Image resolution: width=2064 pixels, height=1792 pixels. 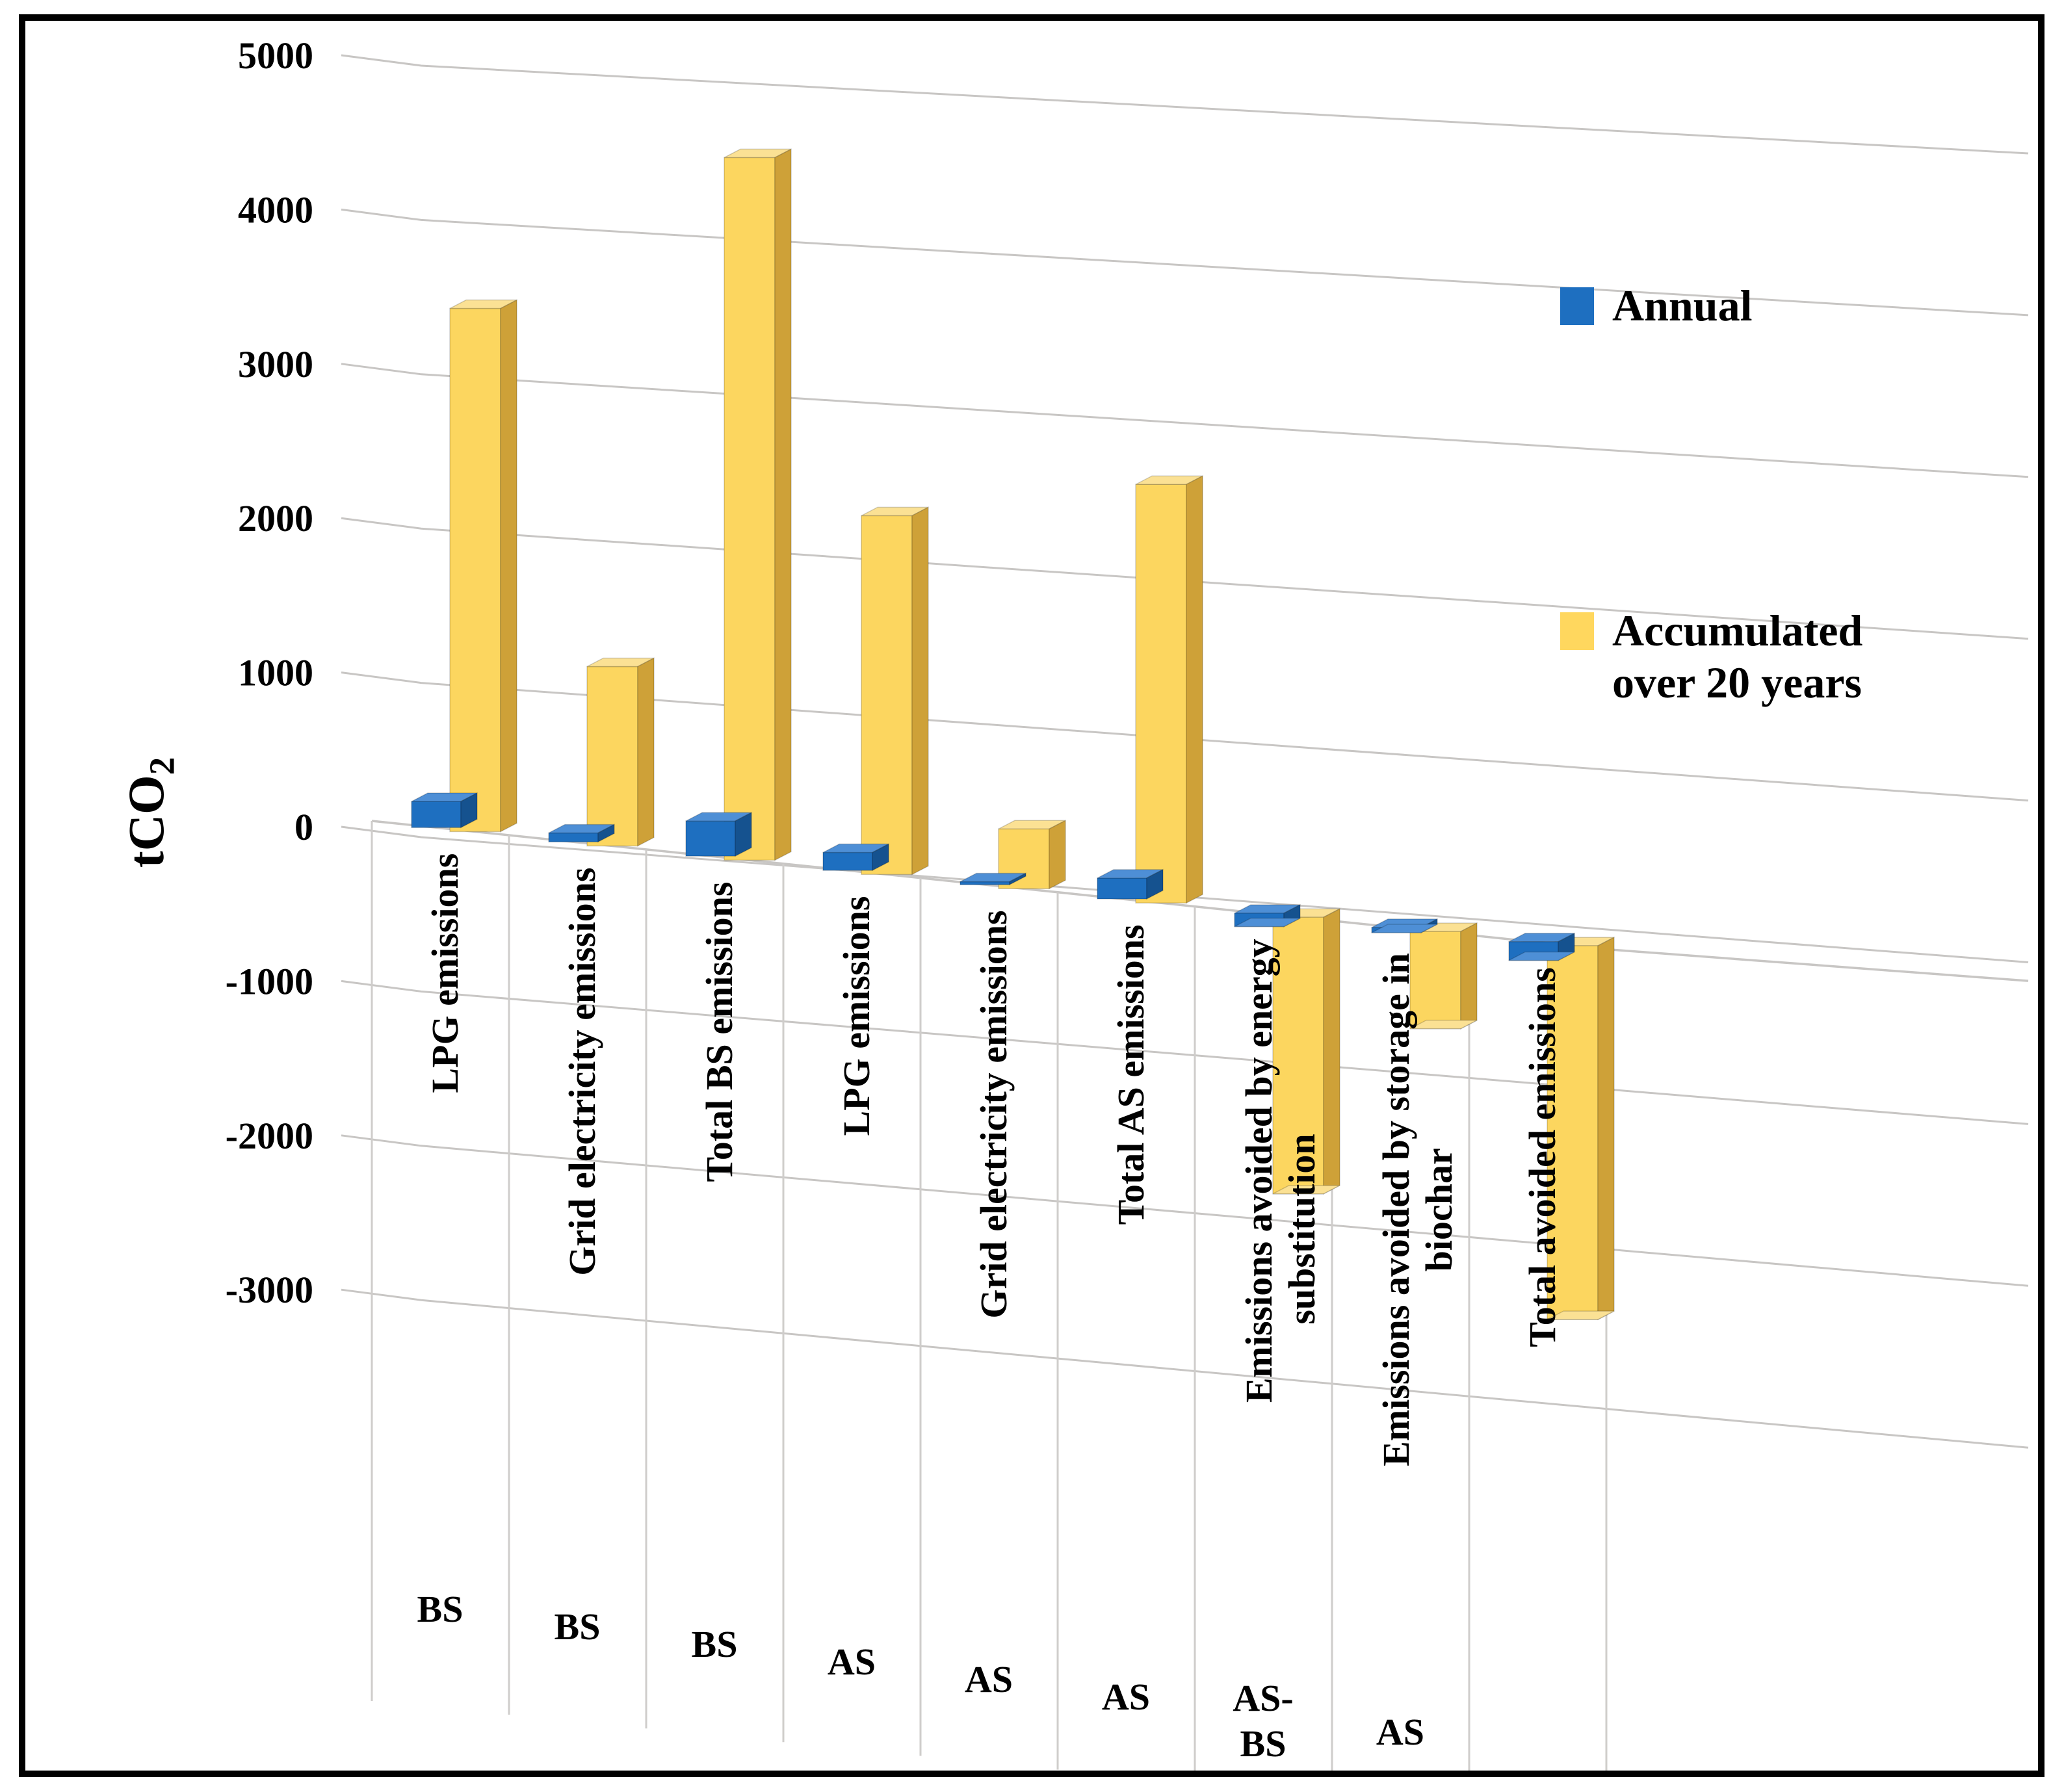 What do you see at coordinates (1541, 956) in the screenshot?
I see `bar-annual-8-bottom` at bounding box center [1541, 956].